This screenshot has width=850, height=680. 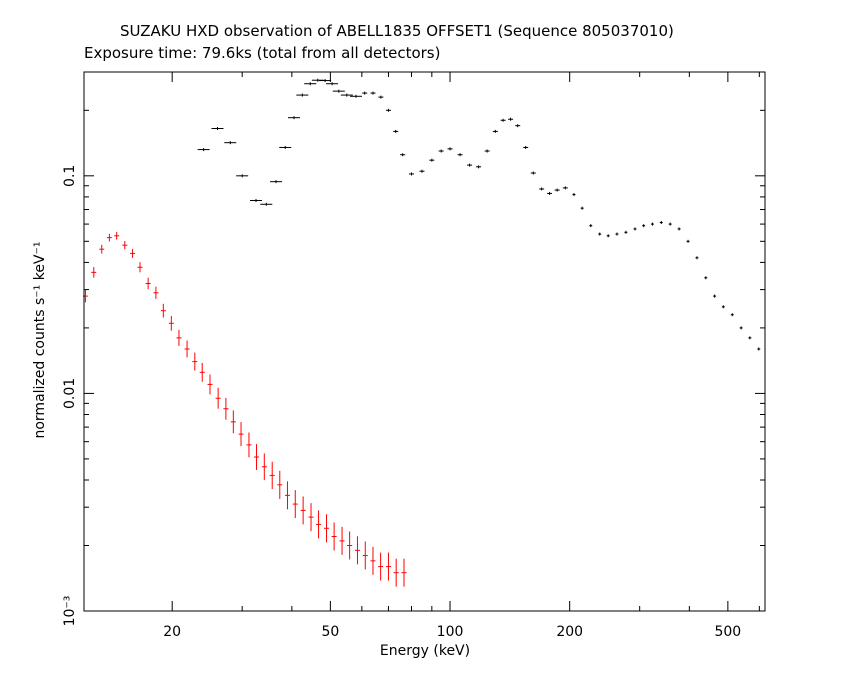 What do you see at coordinates (70, 611) in the screenshot?
I see `y-tick-label: 10⁻³` at bounding box center [70, 611].